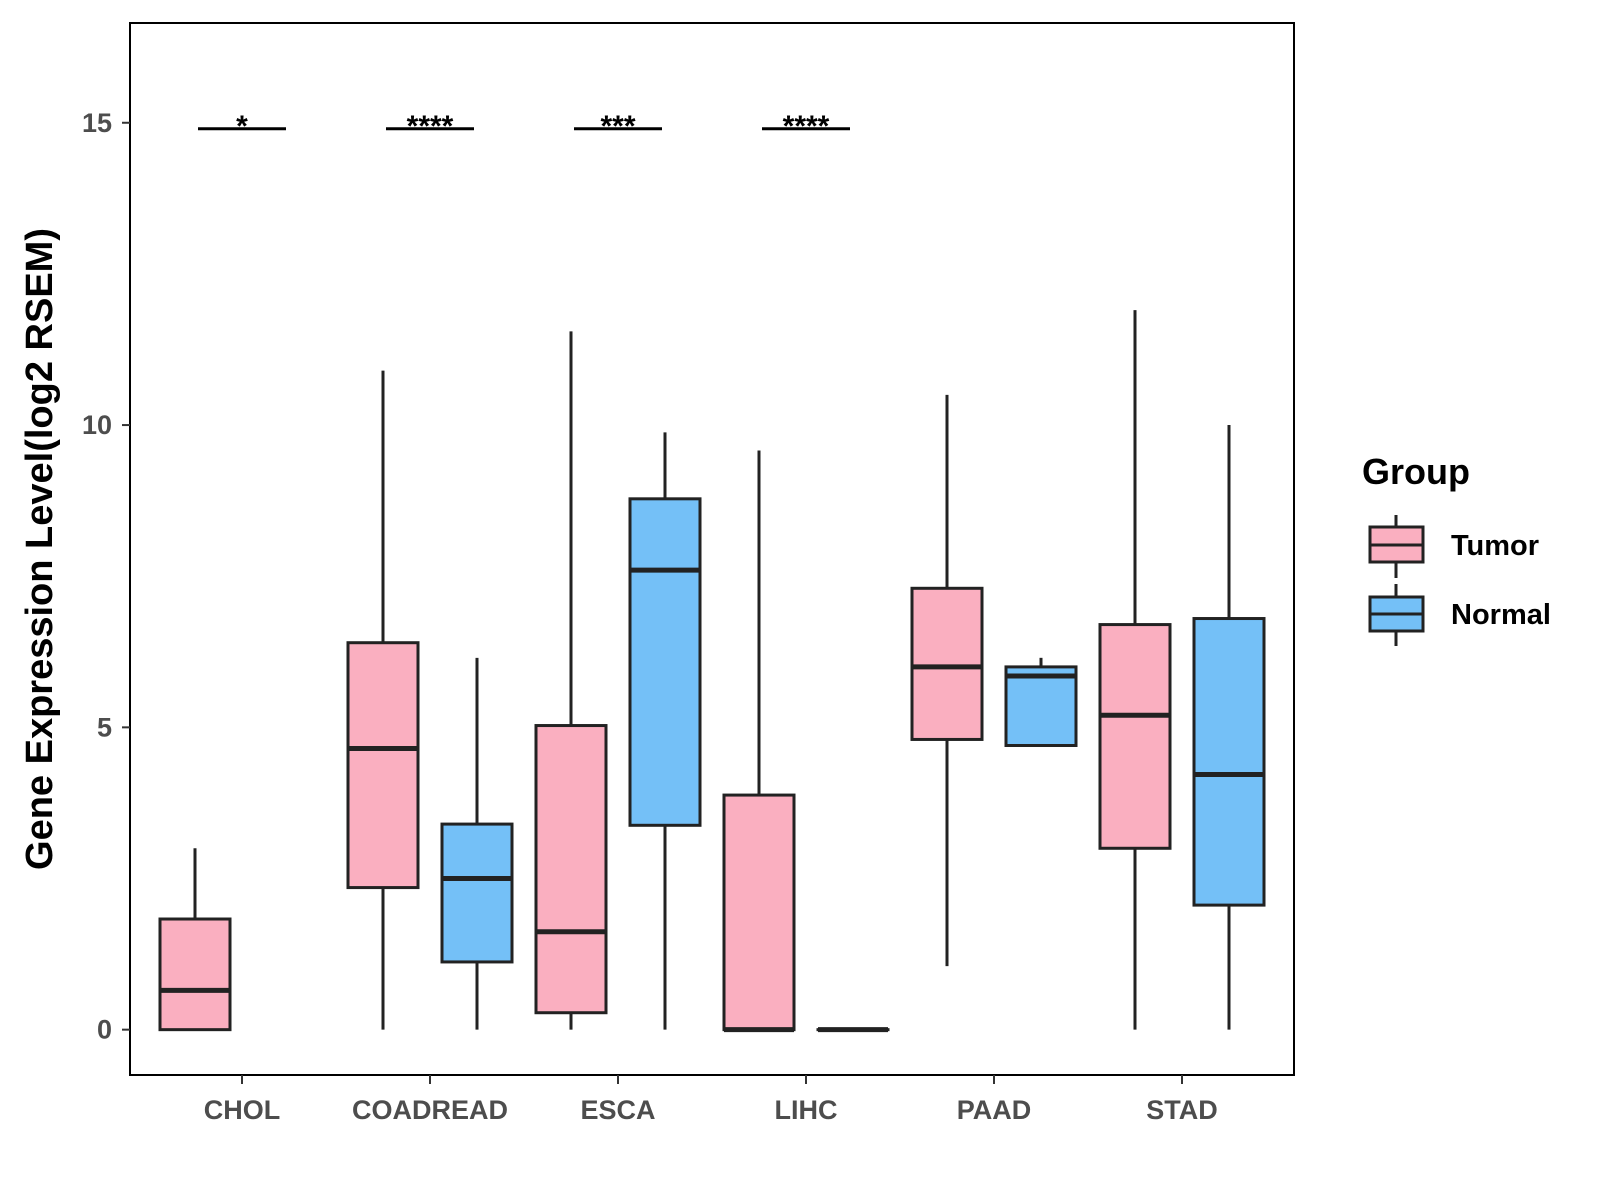  I want to click on y-tick-label-10: 10, so click(97, 425).